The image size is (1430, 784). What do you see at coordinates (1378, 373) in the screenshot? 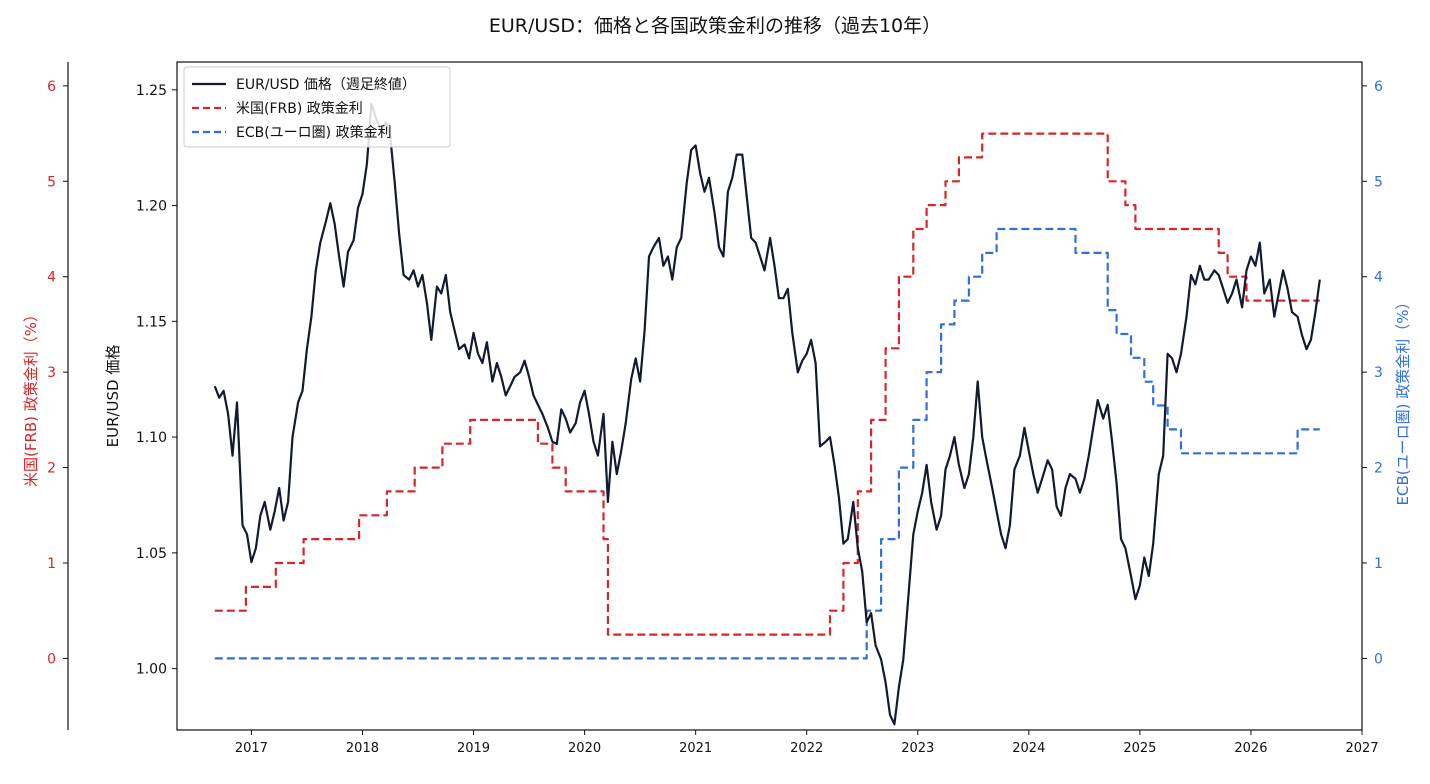
I see `ecb-rate-tick-label: 3` at bounding box center [1378, 373].